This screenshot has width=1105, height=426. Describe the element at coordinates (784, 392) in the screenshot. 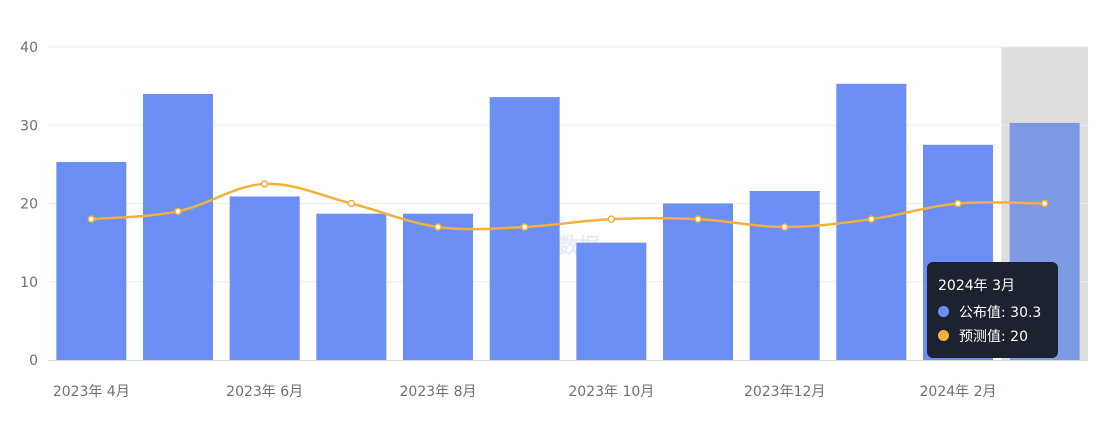

I see `x-tick-label: 2023年12月` at that location.